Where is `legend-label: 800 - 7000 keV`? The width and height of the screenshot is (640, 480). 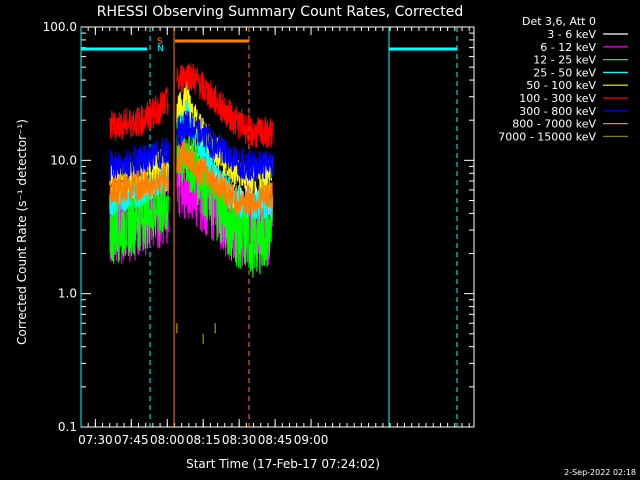
legend-label: 800 - 7000 keV is located at coordinates (554, 124).